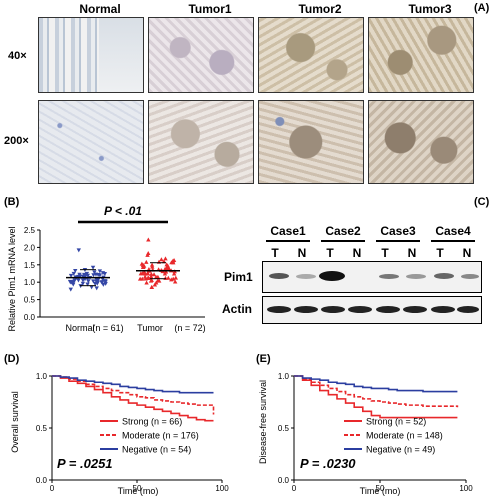 Image resolution: width=491 pixels, height=500 pixels. Describe the element at coordinates (467, 253) in the screenshot. I see `lane-label-8: N` at that location.